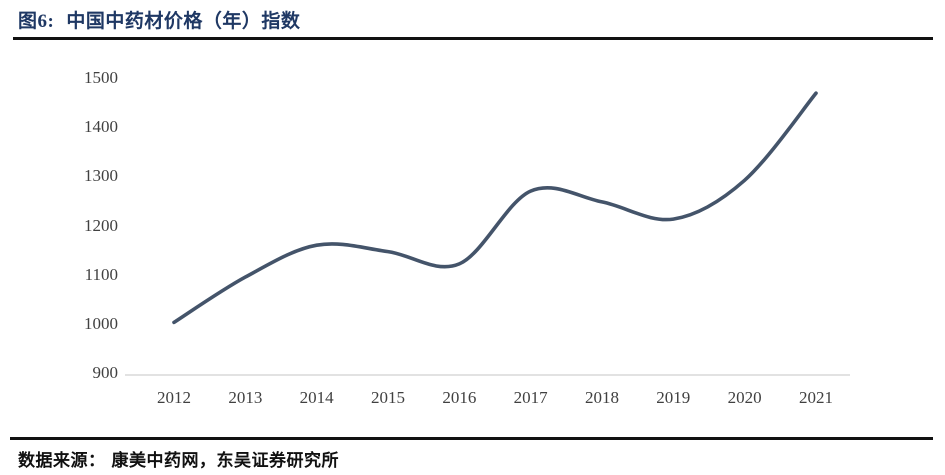  What do you see at coordinates (316, 397) in the screenshot?
I see `x-axis-tick-label: 2014` at bounding box center [316, 397].